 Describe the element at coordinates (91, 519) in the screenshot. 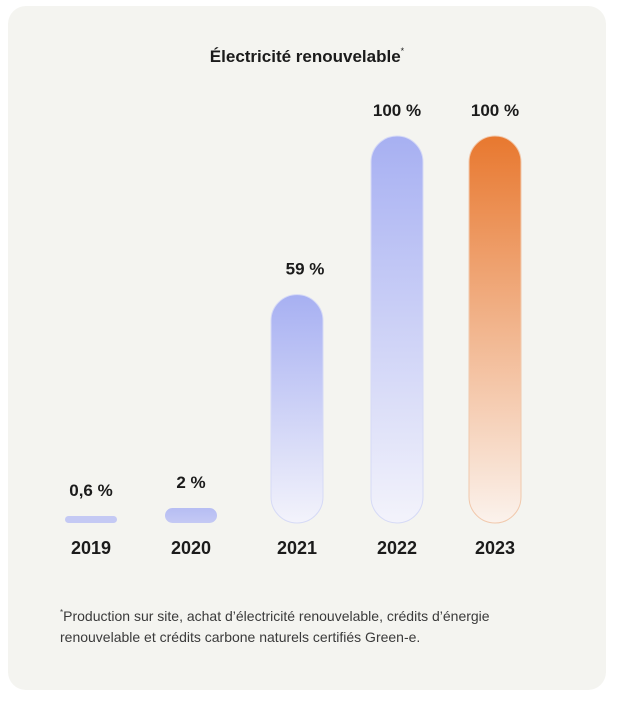

I see `bar-2019` at that location.